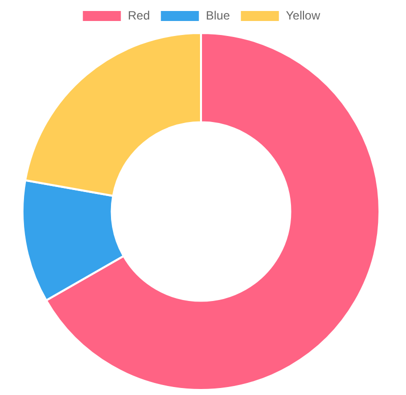  What do you see at coordinates (303, 15) in the screenshot?
I see `legend-label: Yellow` at bounding box center [303, 15].